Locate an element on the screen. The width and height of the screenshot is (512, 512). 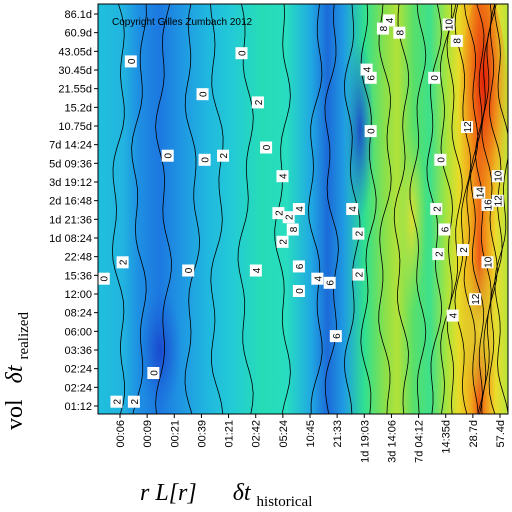
x-tick-label: 00:21 is located at coordinates (175, 434).